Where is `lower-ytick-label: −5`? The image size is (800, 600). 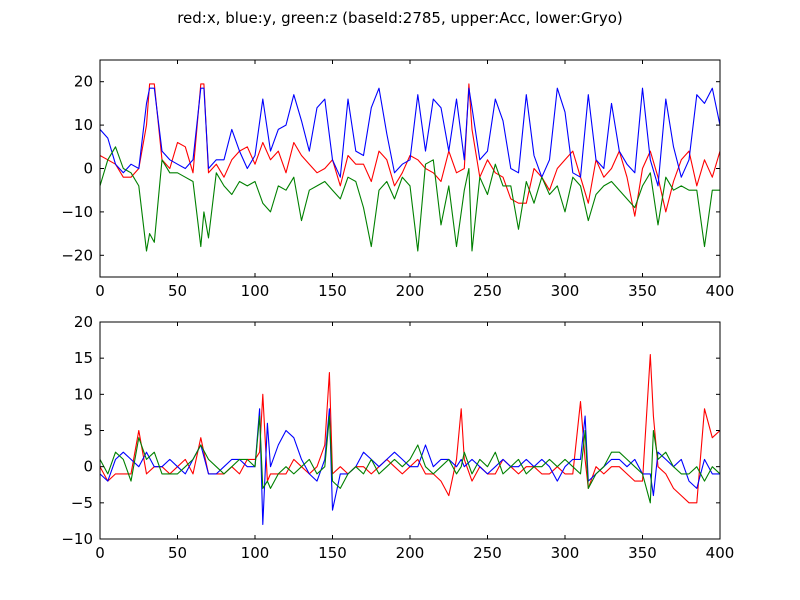 lower-ytick-label: −5 is located at coordinates (82, 503).